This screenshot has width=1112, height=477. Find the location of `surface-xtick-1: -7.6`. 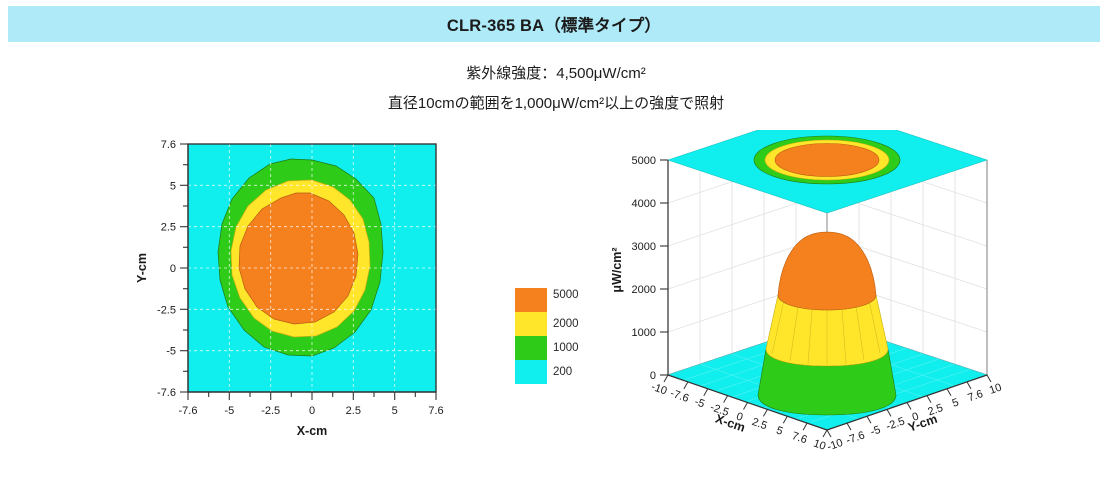

surface-xtick-1: -7.6 is located at coordinates (680, 396).